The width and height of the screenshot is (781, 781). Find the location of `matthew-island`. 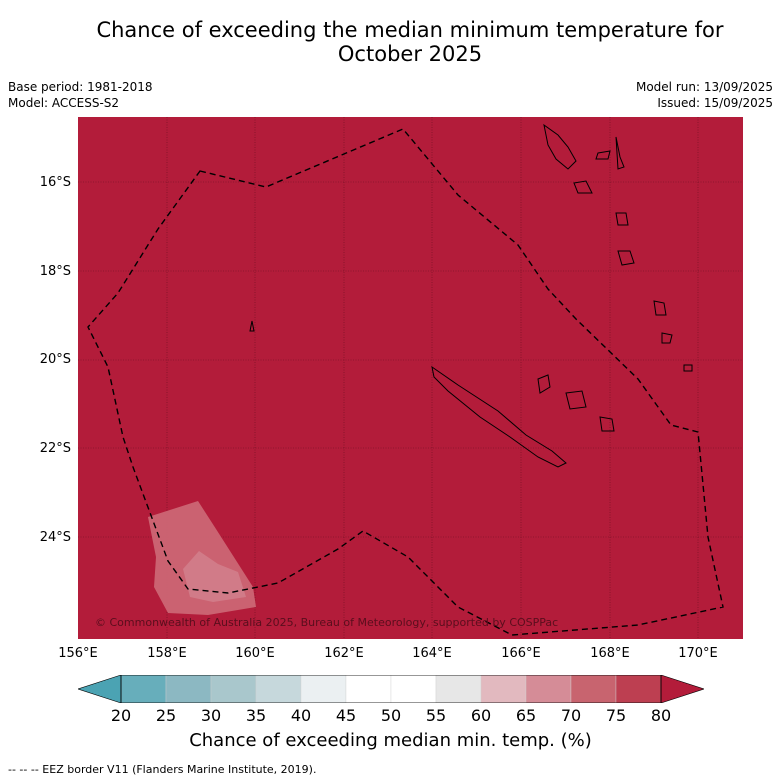

matthew-island is located at coordinates (688, 368).